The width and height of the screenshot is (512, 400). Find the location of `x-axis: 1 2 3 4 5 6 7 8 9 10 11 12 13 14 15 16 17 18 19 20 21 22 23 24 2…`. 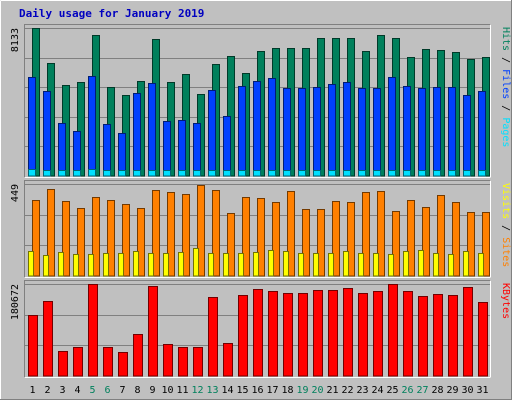

x-axis: 1 2 3 4 5 6 7 8 9 10 11 12 13 14 15 16 17 18 19 20 21 22 23 24 2… is located at coordinates (258, 390).